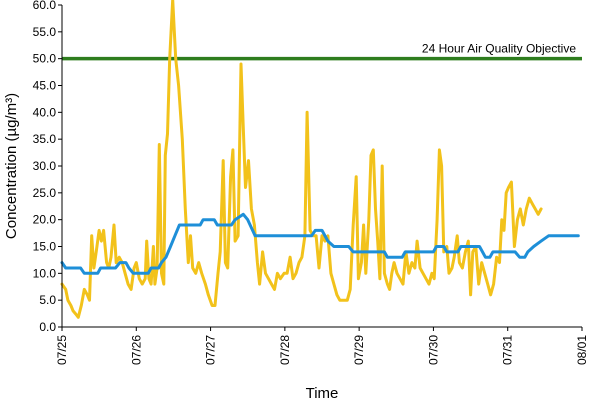 The image size is (600, 400). What do you see at coordinates (45, 86) in the screenshot?
I see `y-tick-label: 45.0` at bounding box center [45, 86].